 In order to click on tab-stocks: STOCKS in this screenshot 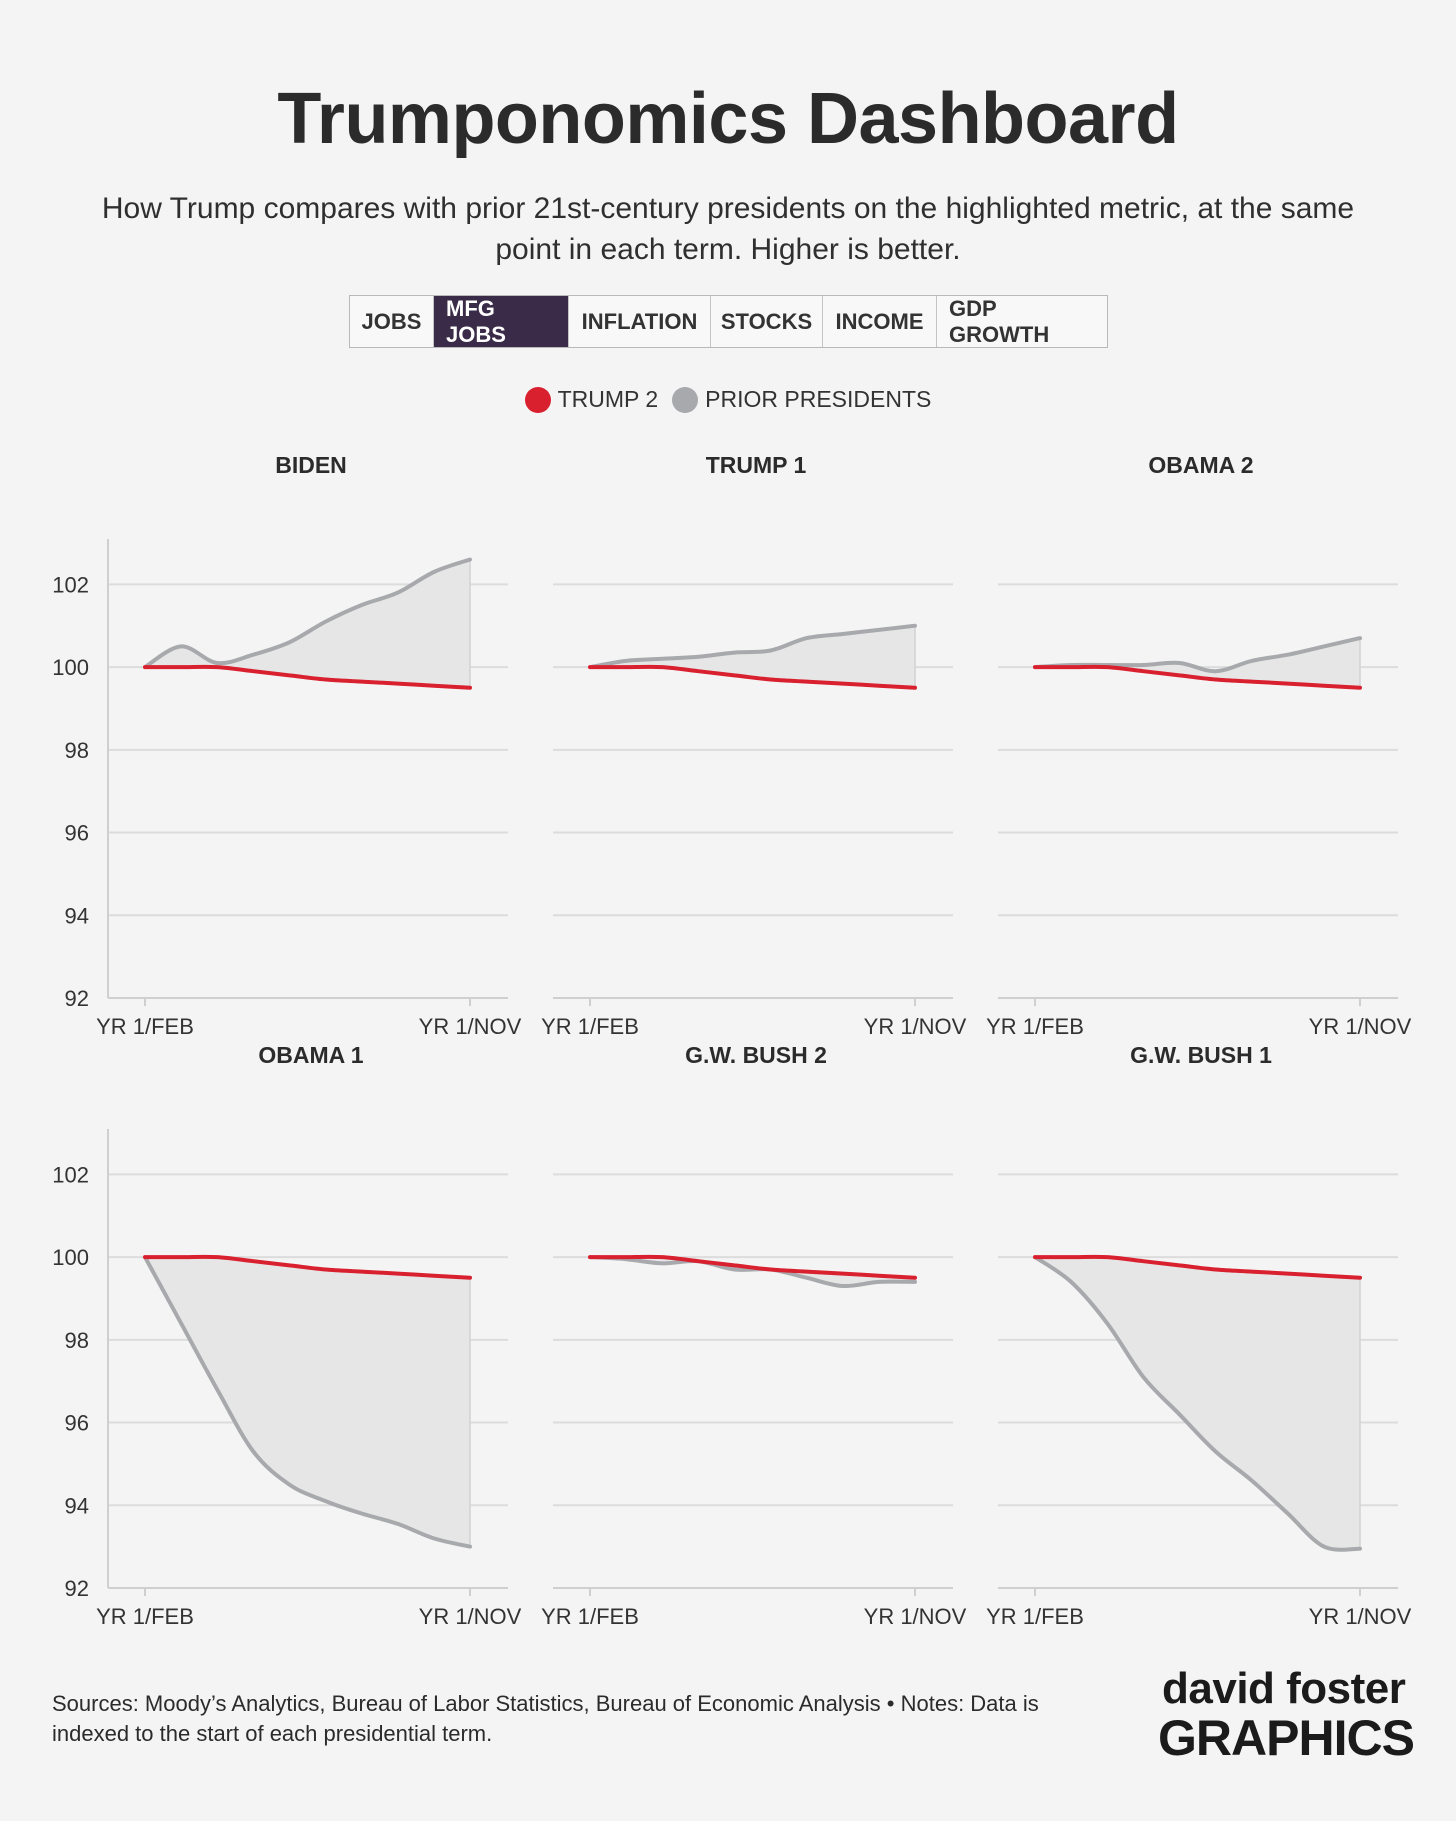, I will do `click(767, 321)`.